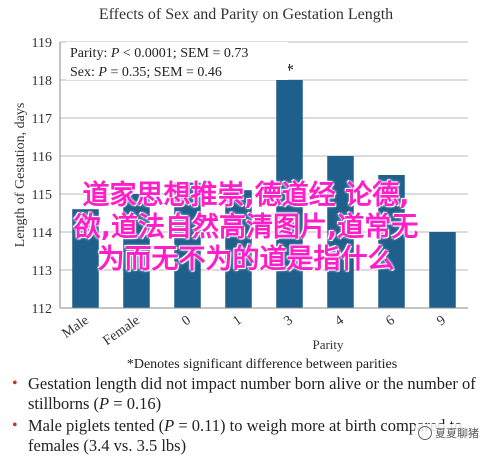 Image resolution: width=492 pixels, height=464 pixels. What do you see at coordinates (96, 425) in the screenshot?
I see `finding-text-start: Male piglets tented (` at bounding box center [96, 425].